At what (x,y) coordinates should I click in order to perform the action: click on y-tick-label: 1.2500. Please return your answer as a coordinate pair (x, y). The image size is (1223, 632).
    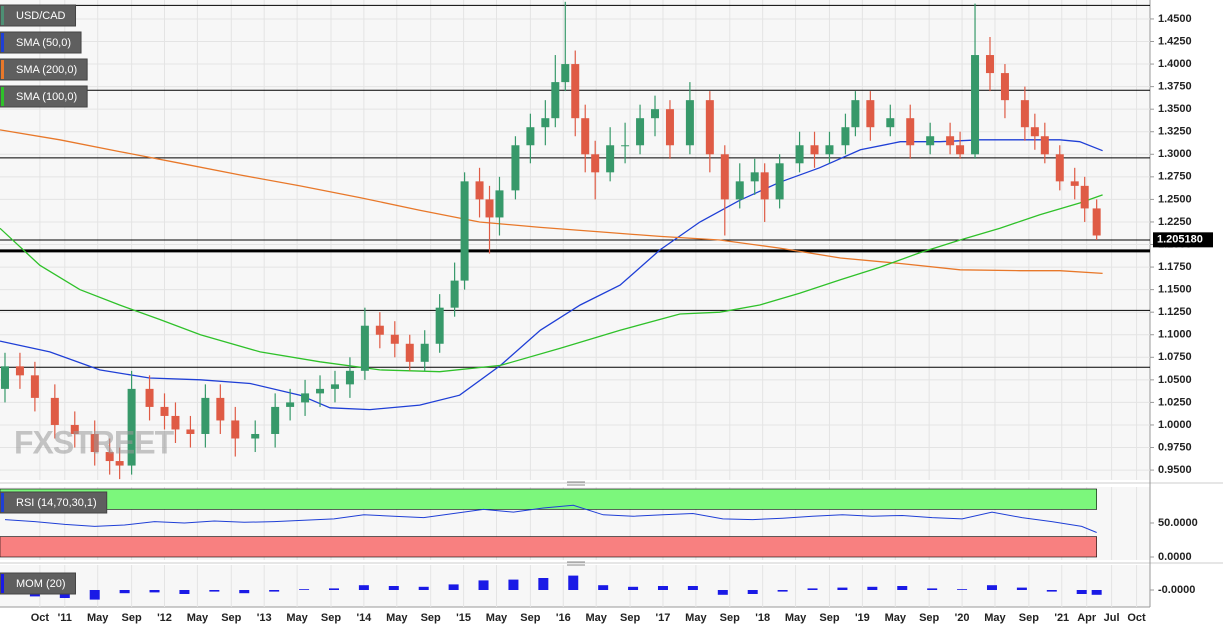
    Looking at the image, I should click on (1175, 199).